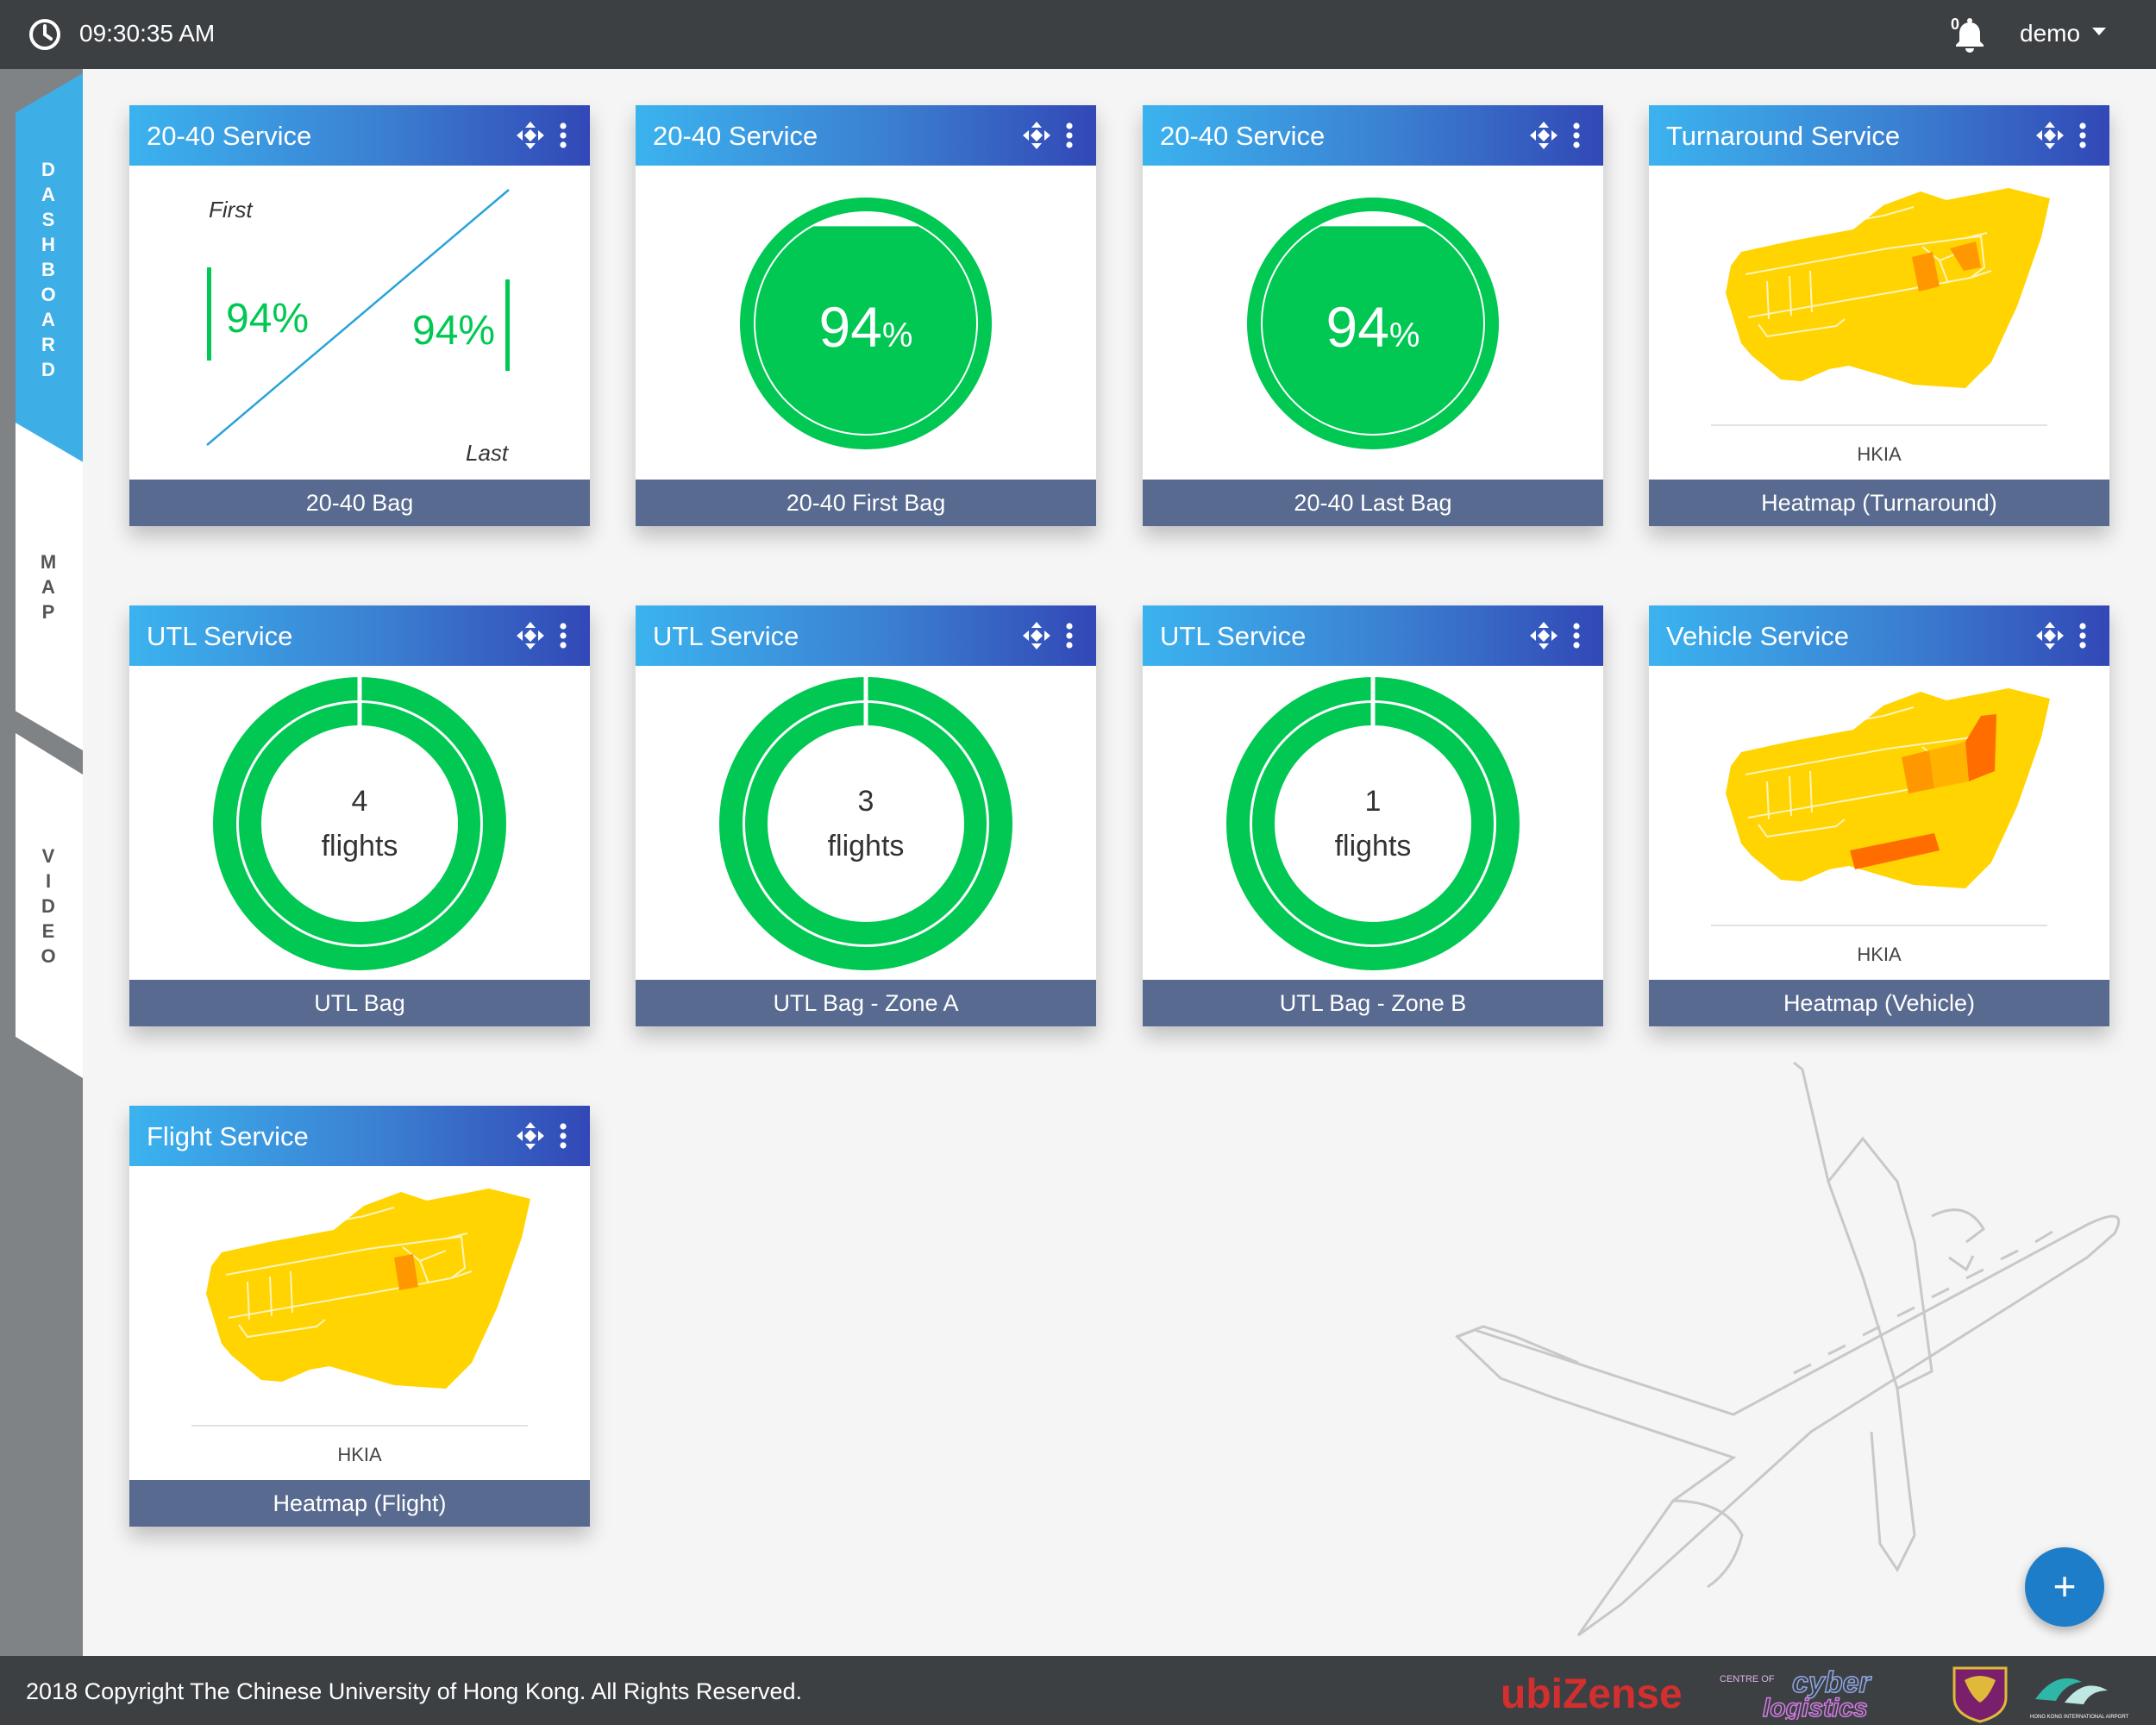  Describe the element at coordinates (507, 325) in the screenshot. I see `last-marker` at that location.